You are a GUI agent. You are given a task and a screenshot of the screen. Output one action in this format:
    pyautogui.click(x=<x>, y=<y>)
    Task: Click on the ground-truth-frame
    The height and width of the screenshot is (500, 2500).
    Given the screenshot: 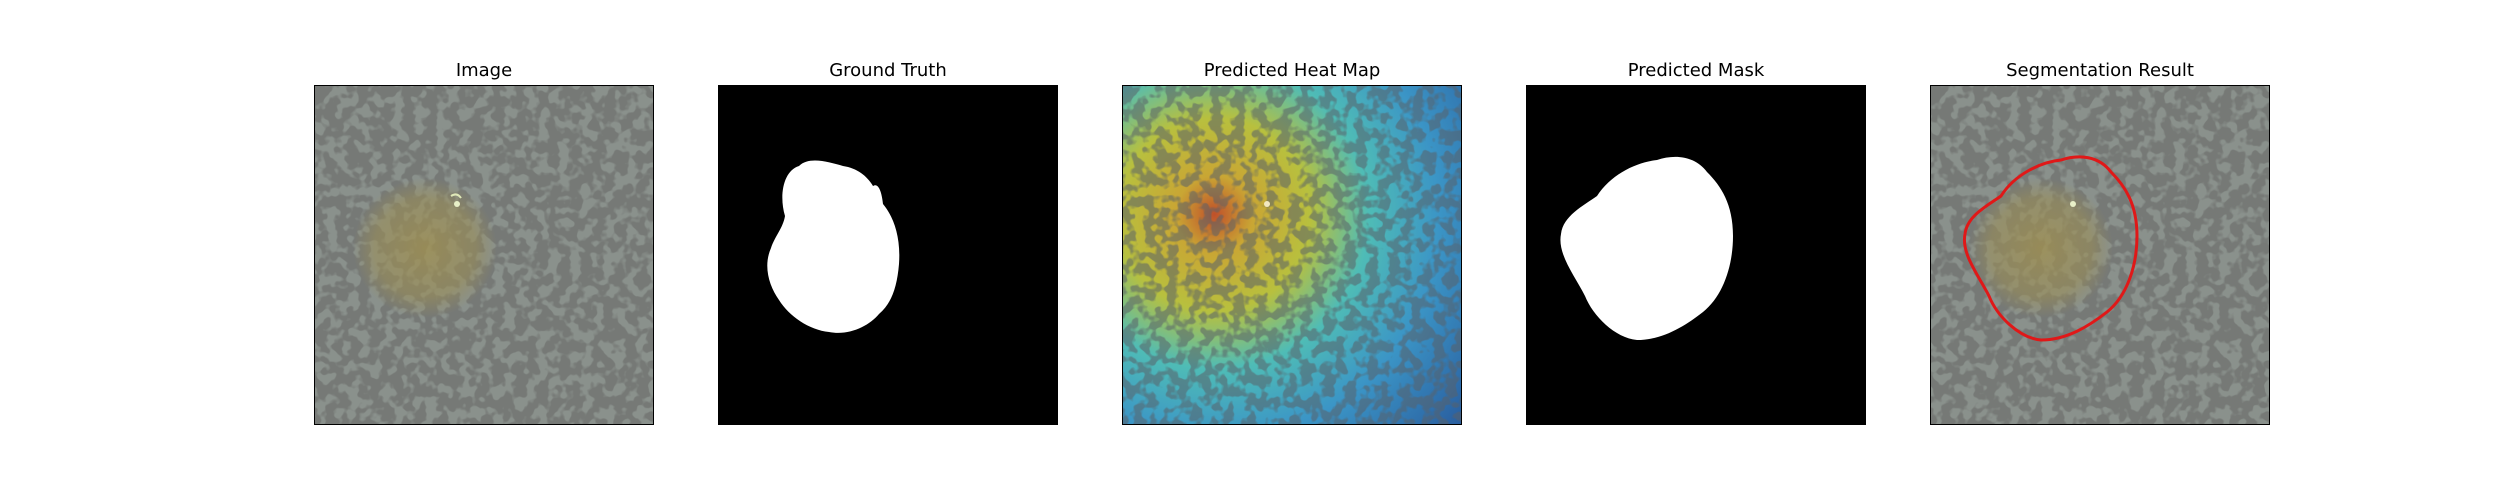 What is the action you would take?
    pyautogui.click(x=888, y=255)
    